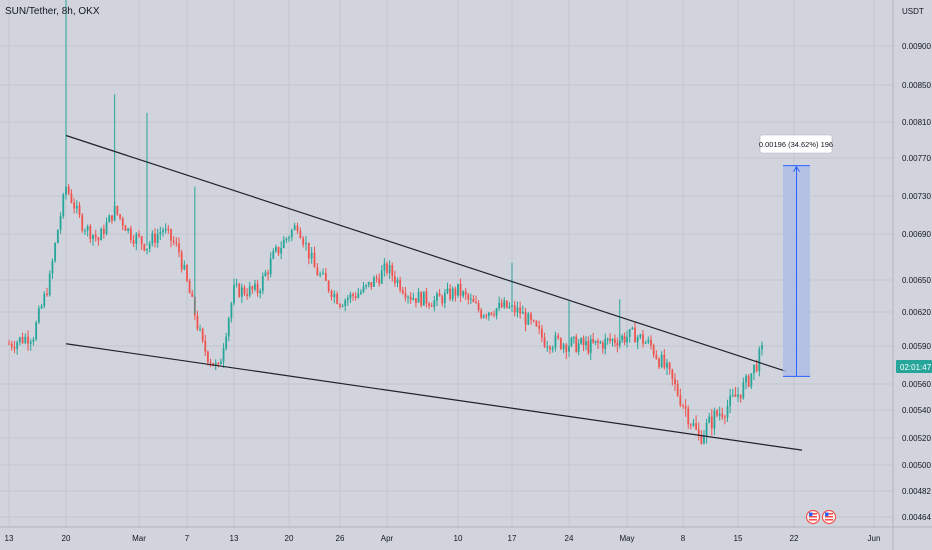 This screenshot has height=550, width=932. I want to click on measure-label: 0.00196 (34.62%) 196, so click(796, 144).